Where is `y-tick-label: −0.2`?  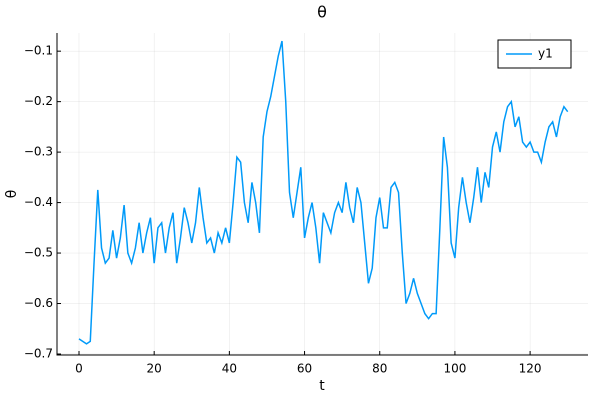 y-tick-label: −0.2 is located at coordinates (38, 101).